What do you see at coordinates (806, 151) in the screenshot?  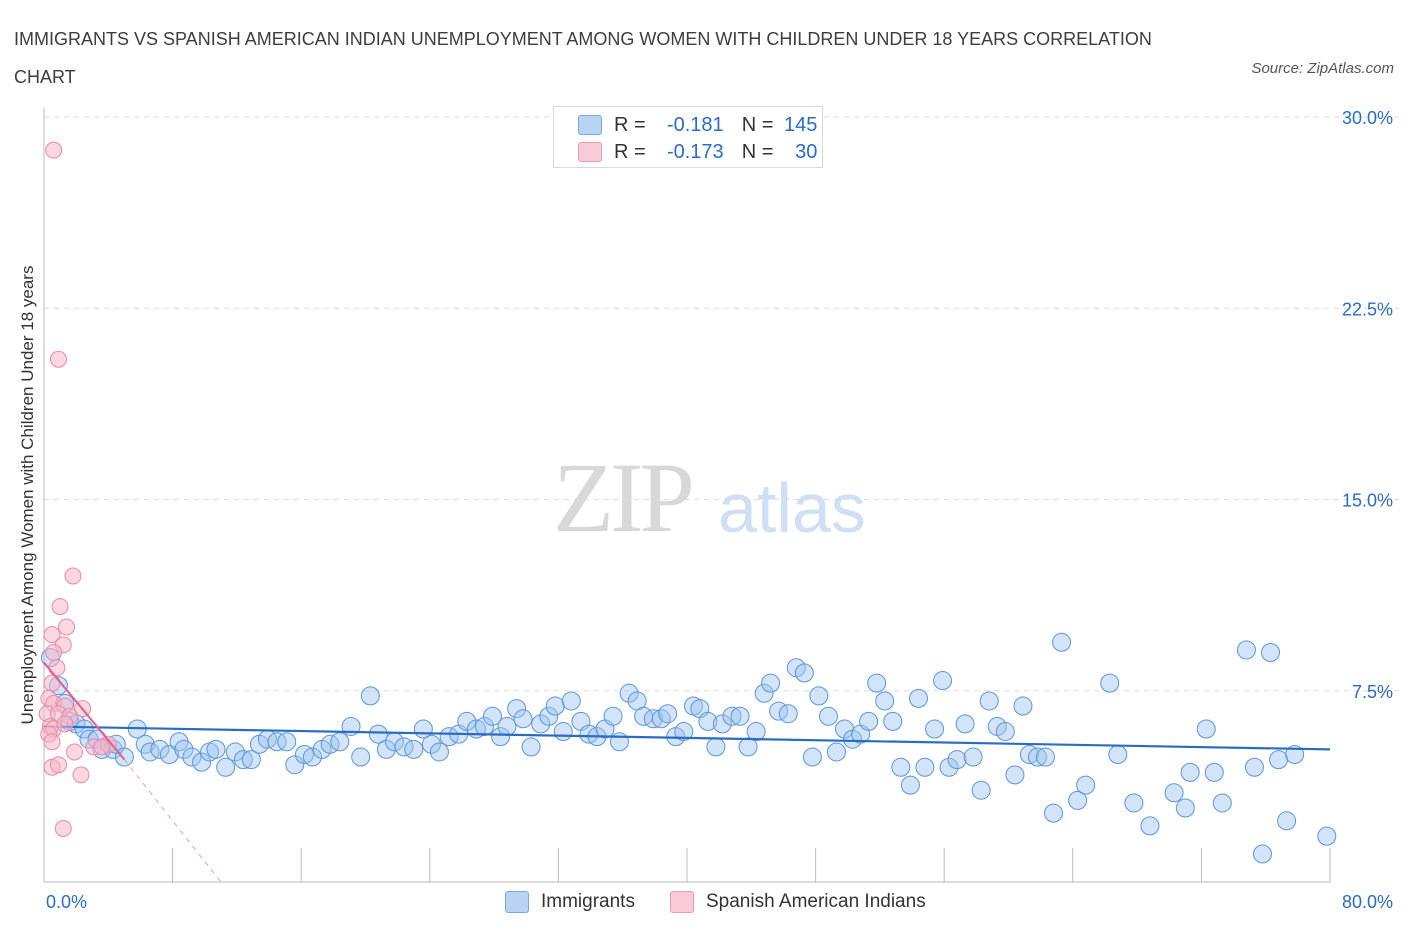 I see `legend-n-value: 30` at bounding box center [806, 151].